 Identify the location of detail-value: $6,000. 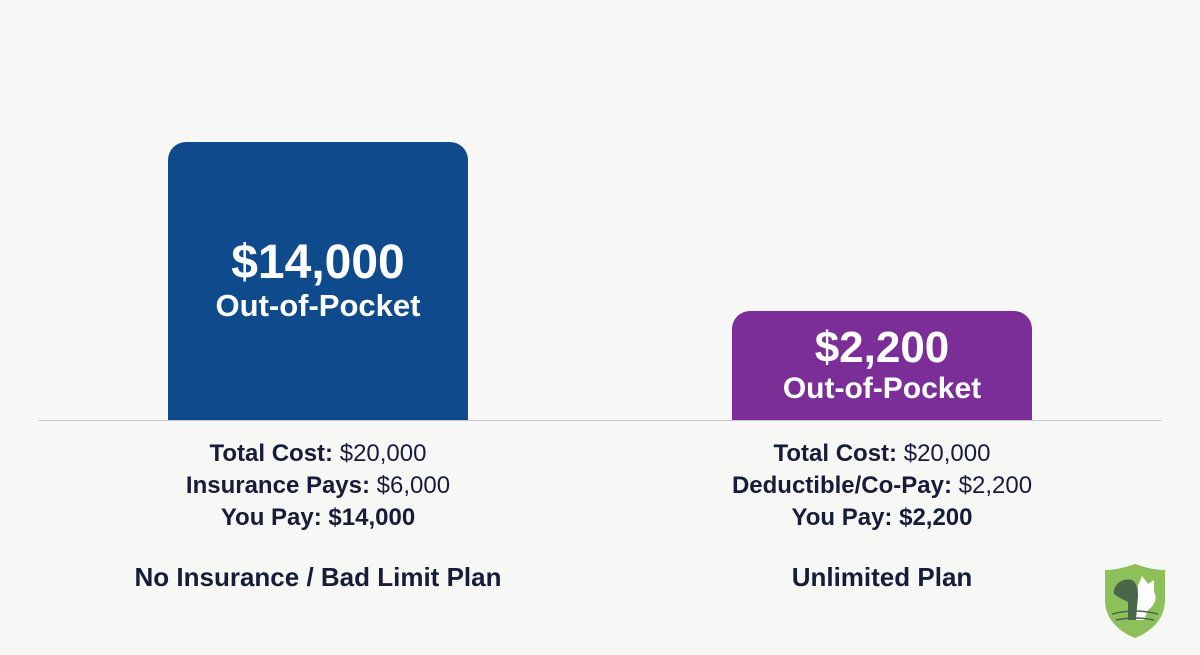
(413, 485).